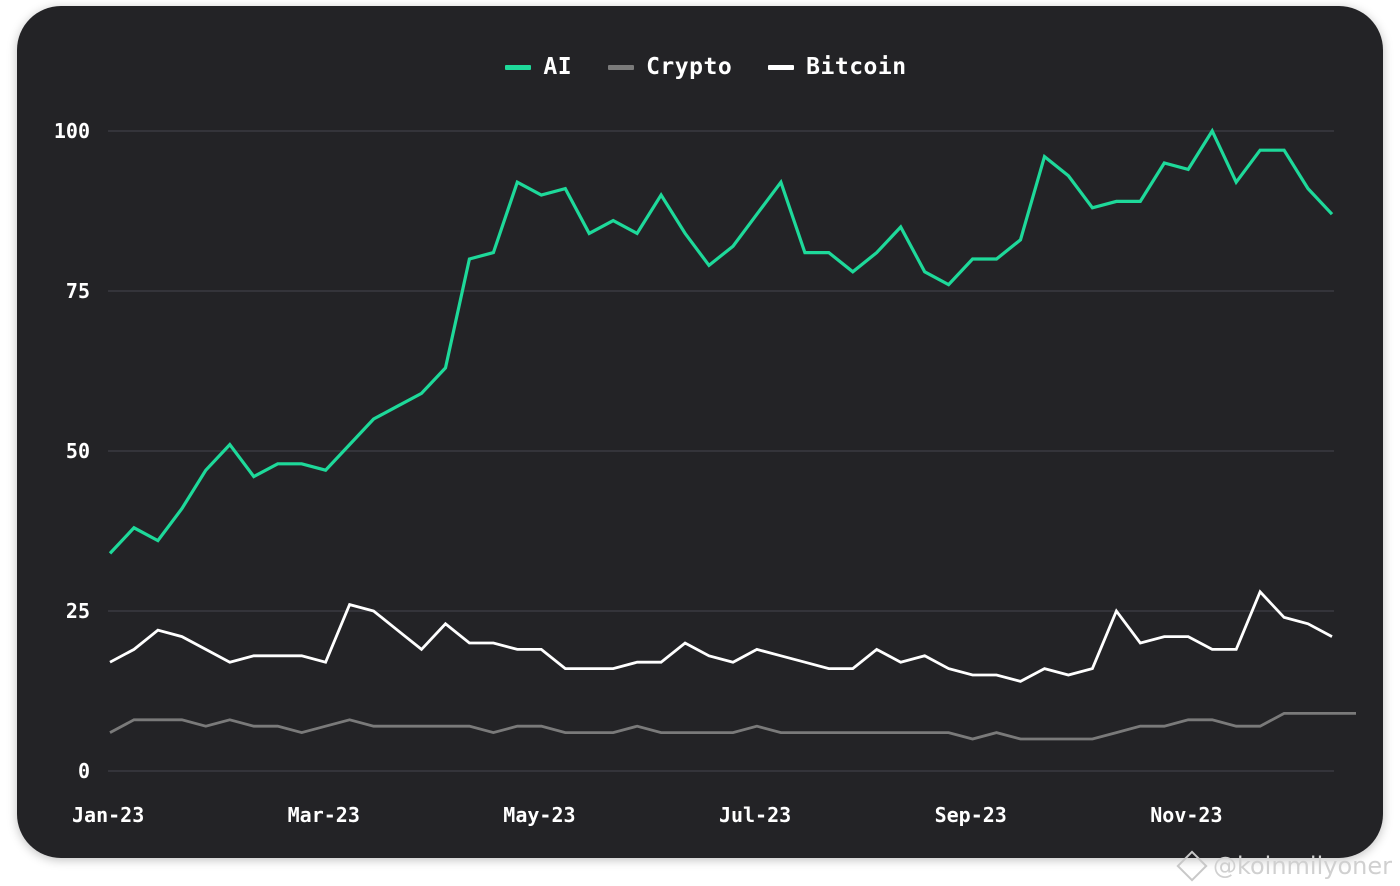  What do you see at coordinates (647, 815) in the screenshot?
I see `x-axis: Jan-23 Mar-23 May-23 Jul-23 Sep-23 Nov-23` at bounding box center [647, 815].